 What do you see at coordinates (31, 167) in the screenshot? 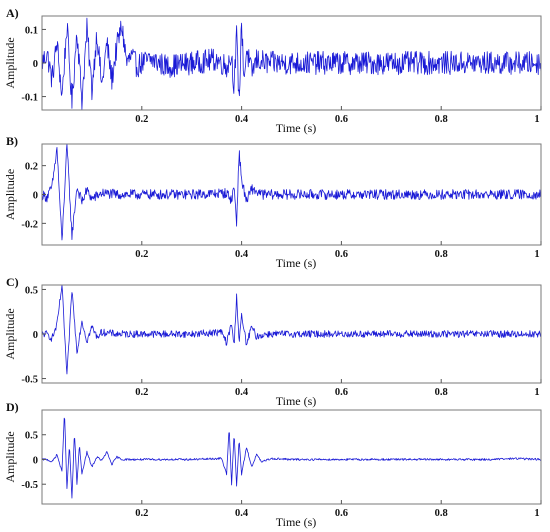
I see `y-tick-label: 0.2` at bounding box center [31, 167].